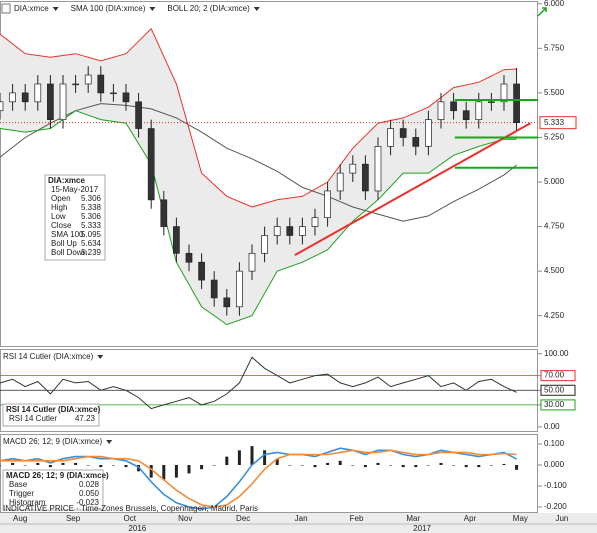 Image resolution: width=597 pixels, height=533 pixels. I want to click on trend-icon, so click(542, 12).